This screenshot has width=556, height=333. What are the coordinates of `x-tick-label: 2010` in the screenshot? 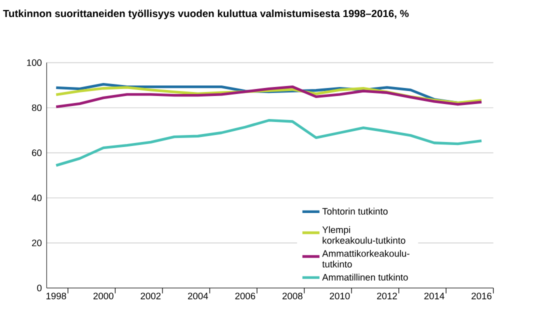 It's located at (340, 296).